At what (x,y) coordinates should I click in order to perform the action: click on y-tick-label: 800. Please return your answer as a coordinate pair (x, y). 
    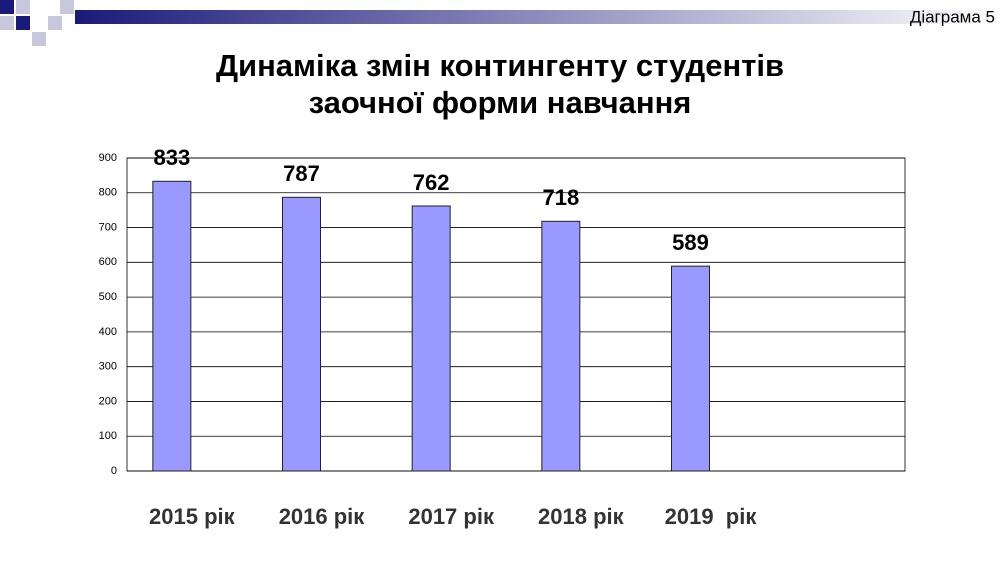
    Looking at the image, I should click on (108, 193).